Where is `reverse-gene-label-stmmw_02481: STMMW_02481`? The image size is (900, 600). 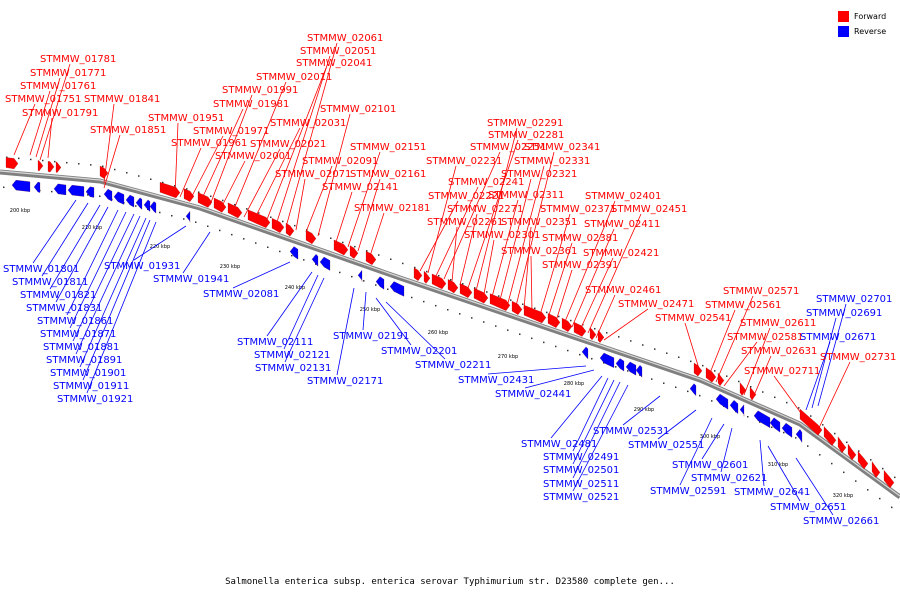 reverse-gene-label-stmmw_02481: STMMW_02481 is located at coordinates (559, 444).